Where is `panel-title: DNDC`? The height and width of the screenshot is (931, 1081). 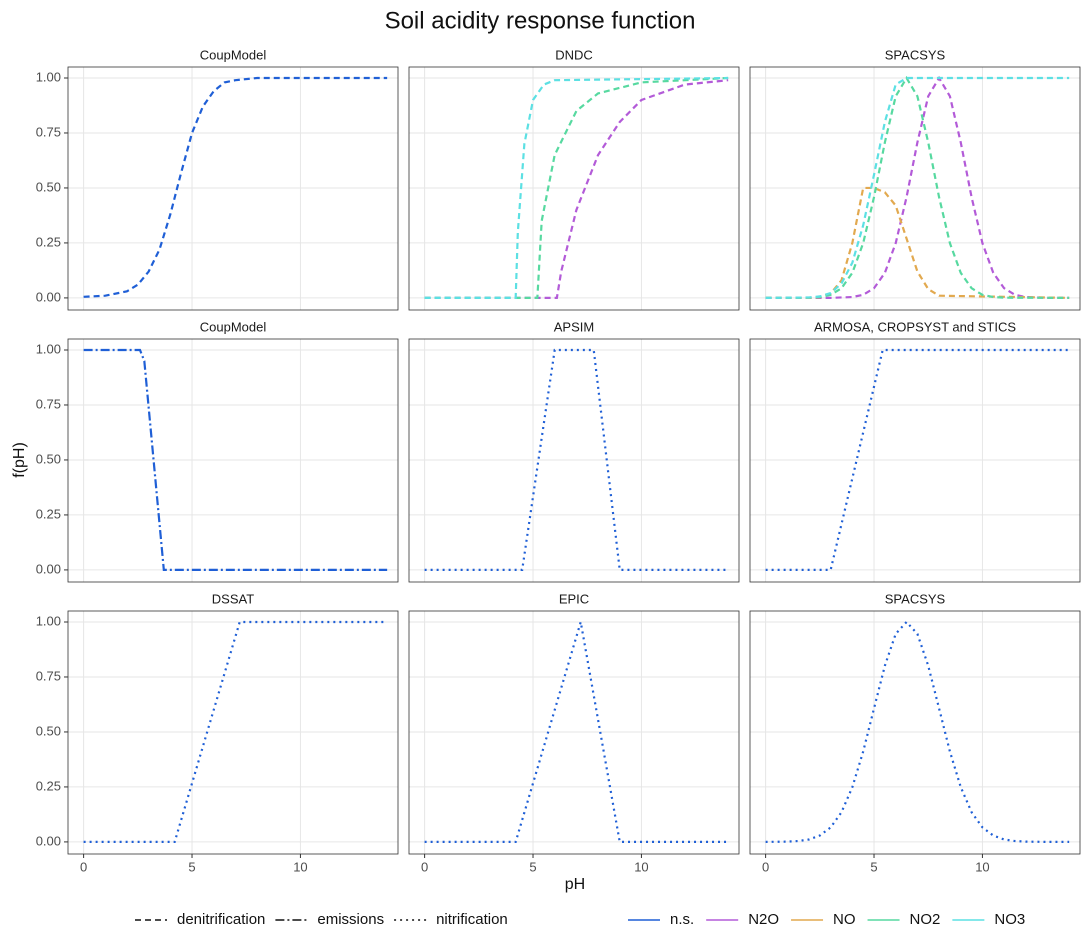
panel-title: DNDC is located at coordinates (574, 54).